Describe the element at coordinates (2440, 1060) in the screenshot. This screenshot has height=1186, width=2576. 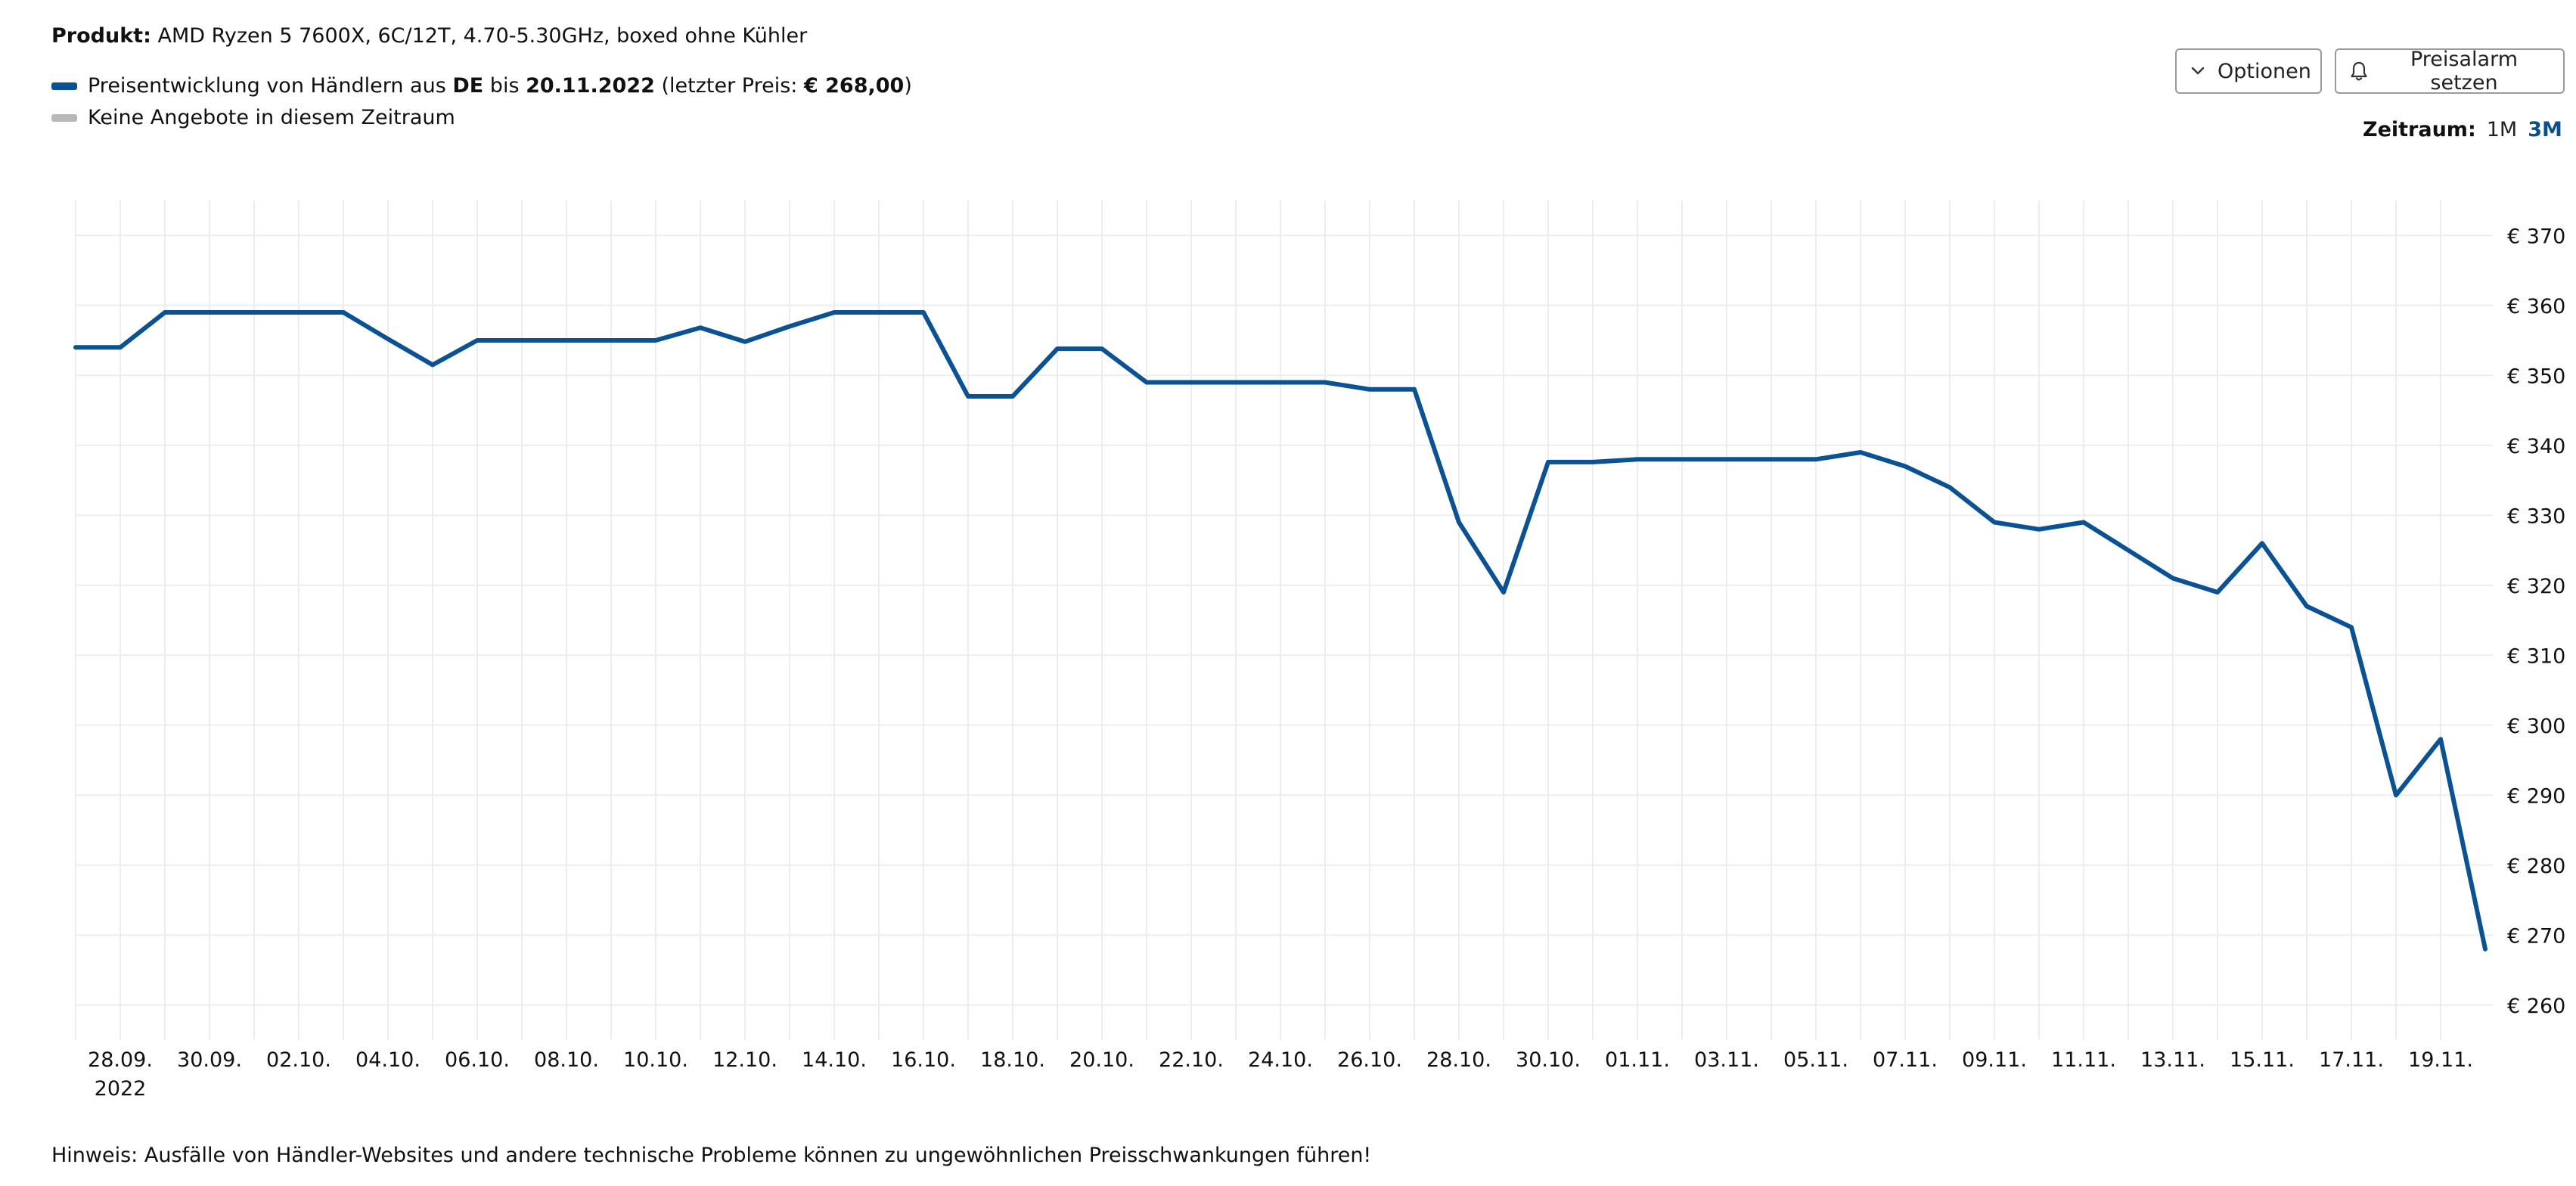
I see `x-tick-label: 19.11.` at that location.